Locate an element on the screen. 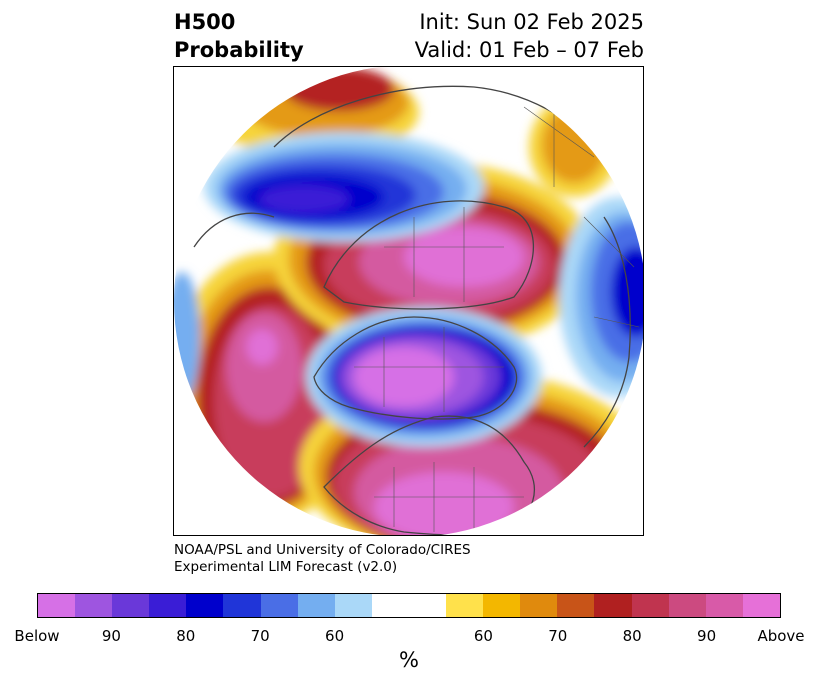 This screenshot has height=686, width=819. colorbar-unit: % is located at coordinates (409, 660).